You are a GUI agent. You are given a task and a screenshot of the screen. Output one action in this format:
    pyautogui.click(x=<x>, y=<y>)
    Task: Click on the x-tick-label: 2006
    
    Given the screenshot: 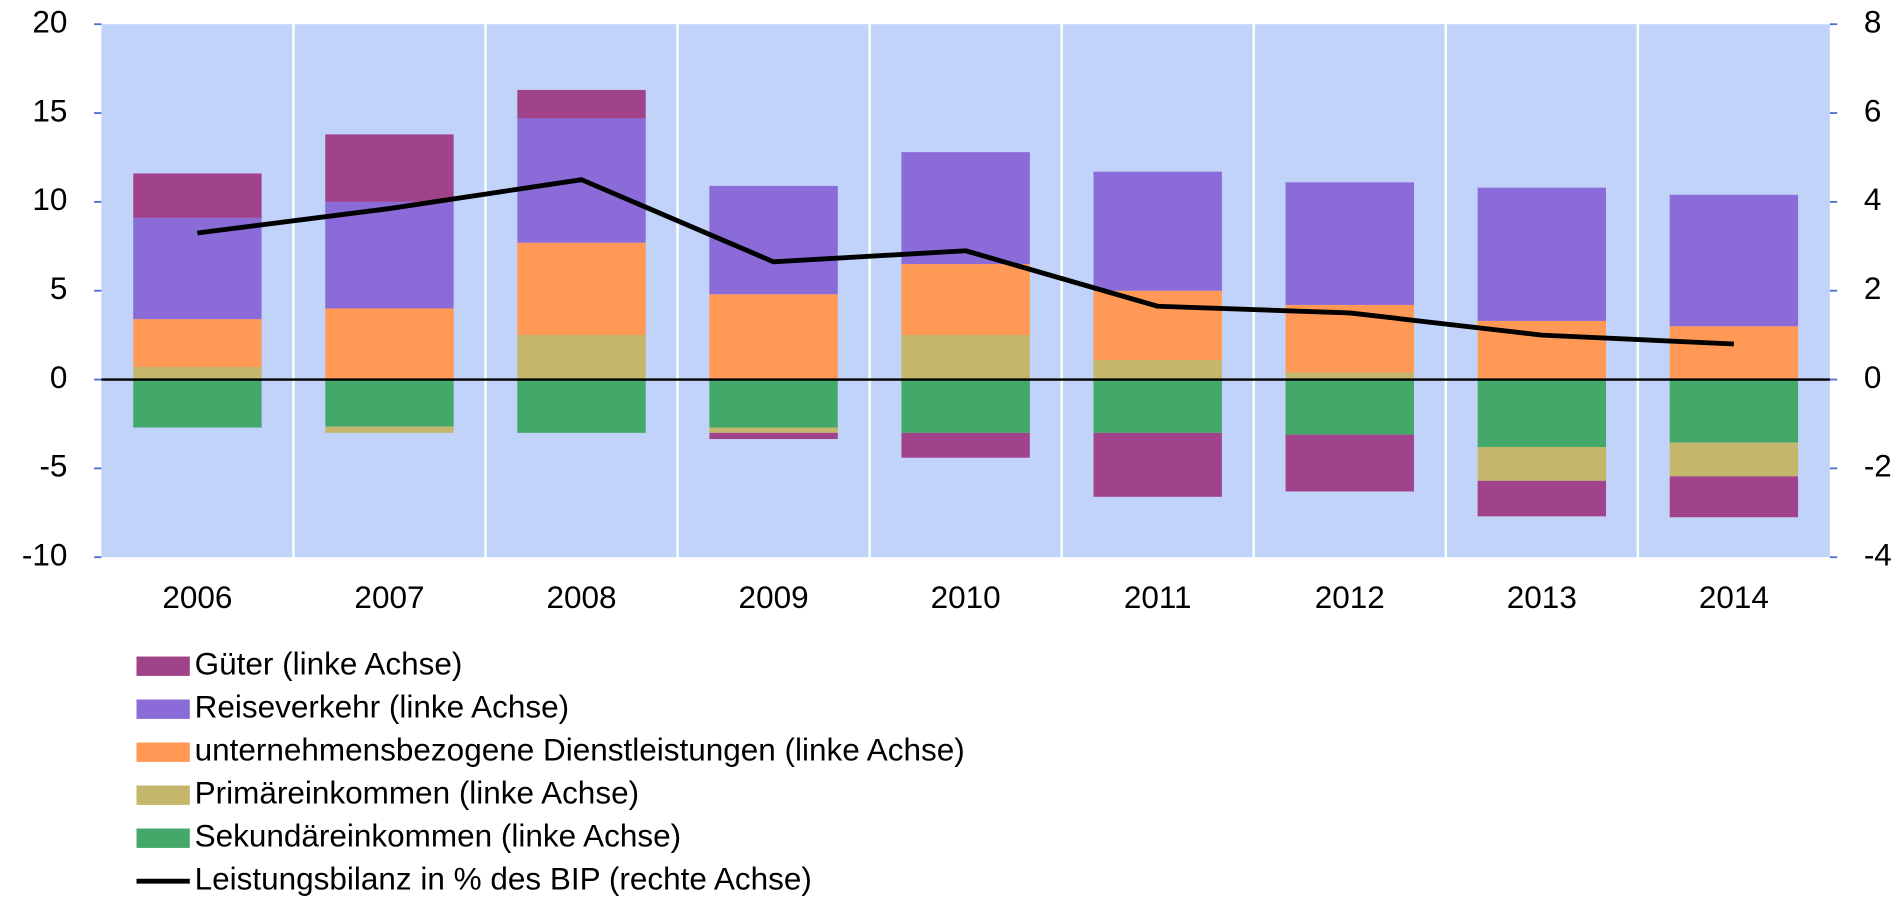 What is the action you would take?
    pyautogui.click(x=197, y=597)
    